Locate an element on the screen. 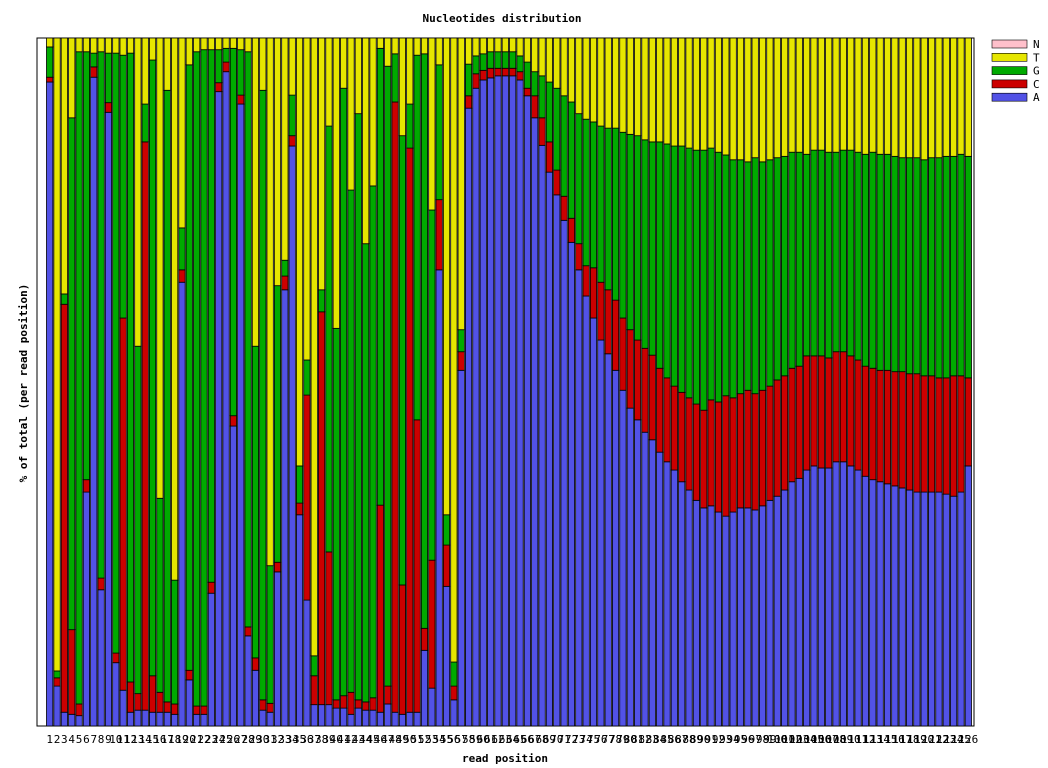  x-tick-label: 12 is located at coordinates (130, 739).